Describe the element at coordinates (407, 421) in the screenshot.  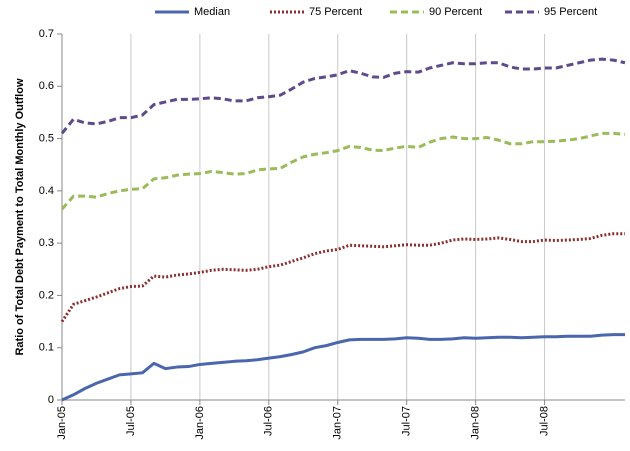
I see `x-tick-label: Jul-07` at that location.